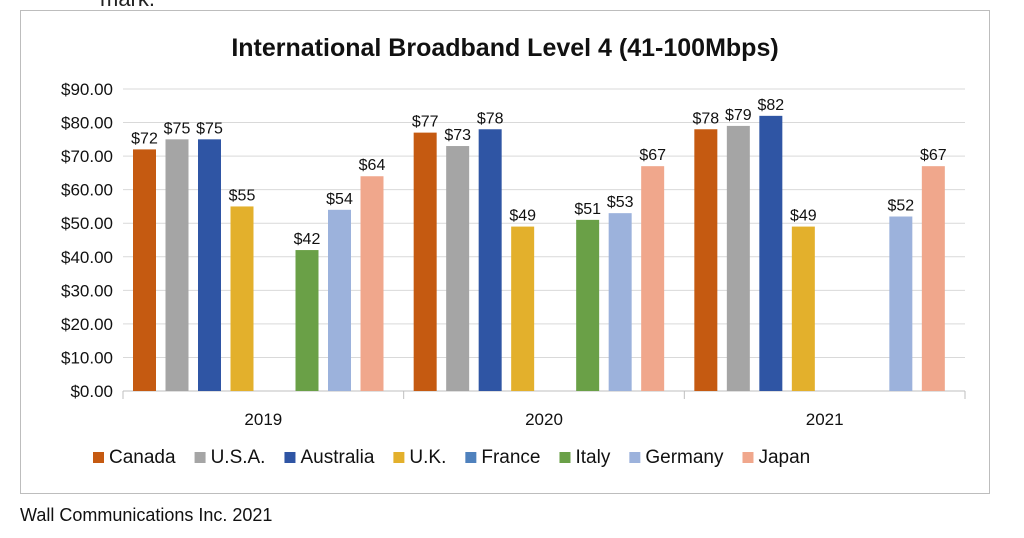 This screenshot has width=1024, height=538. I want to click on data-label: $73, so click(457, 135).